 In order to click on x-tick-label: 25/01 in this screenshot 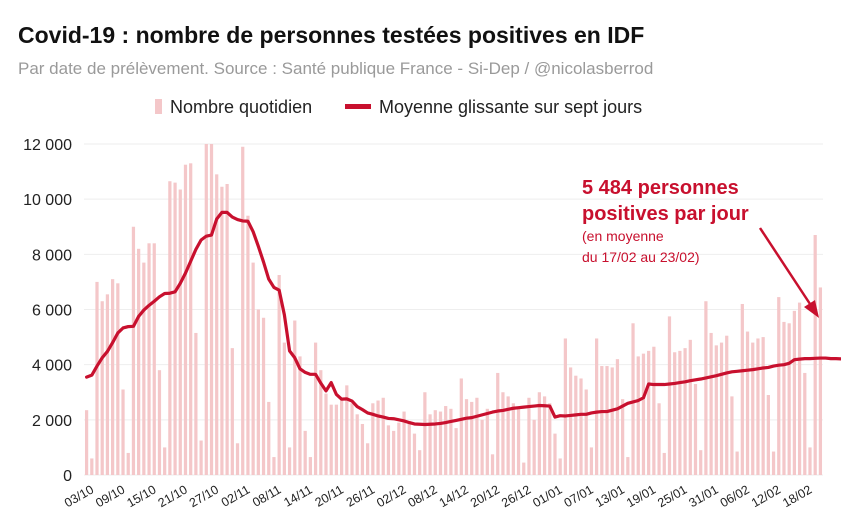, I will do `click(672, 496)`.